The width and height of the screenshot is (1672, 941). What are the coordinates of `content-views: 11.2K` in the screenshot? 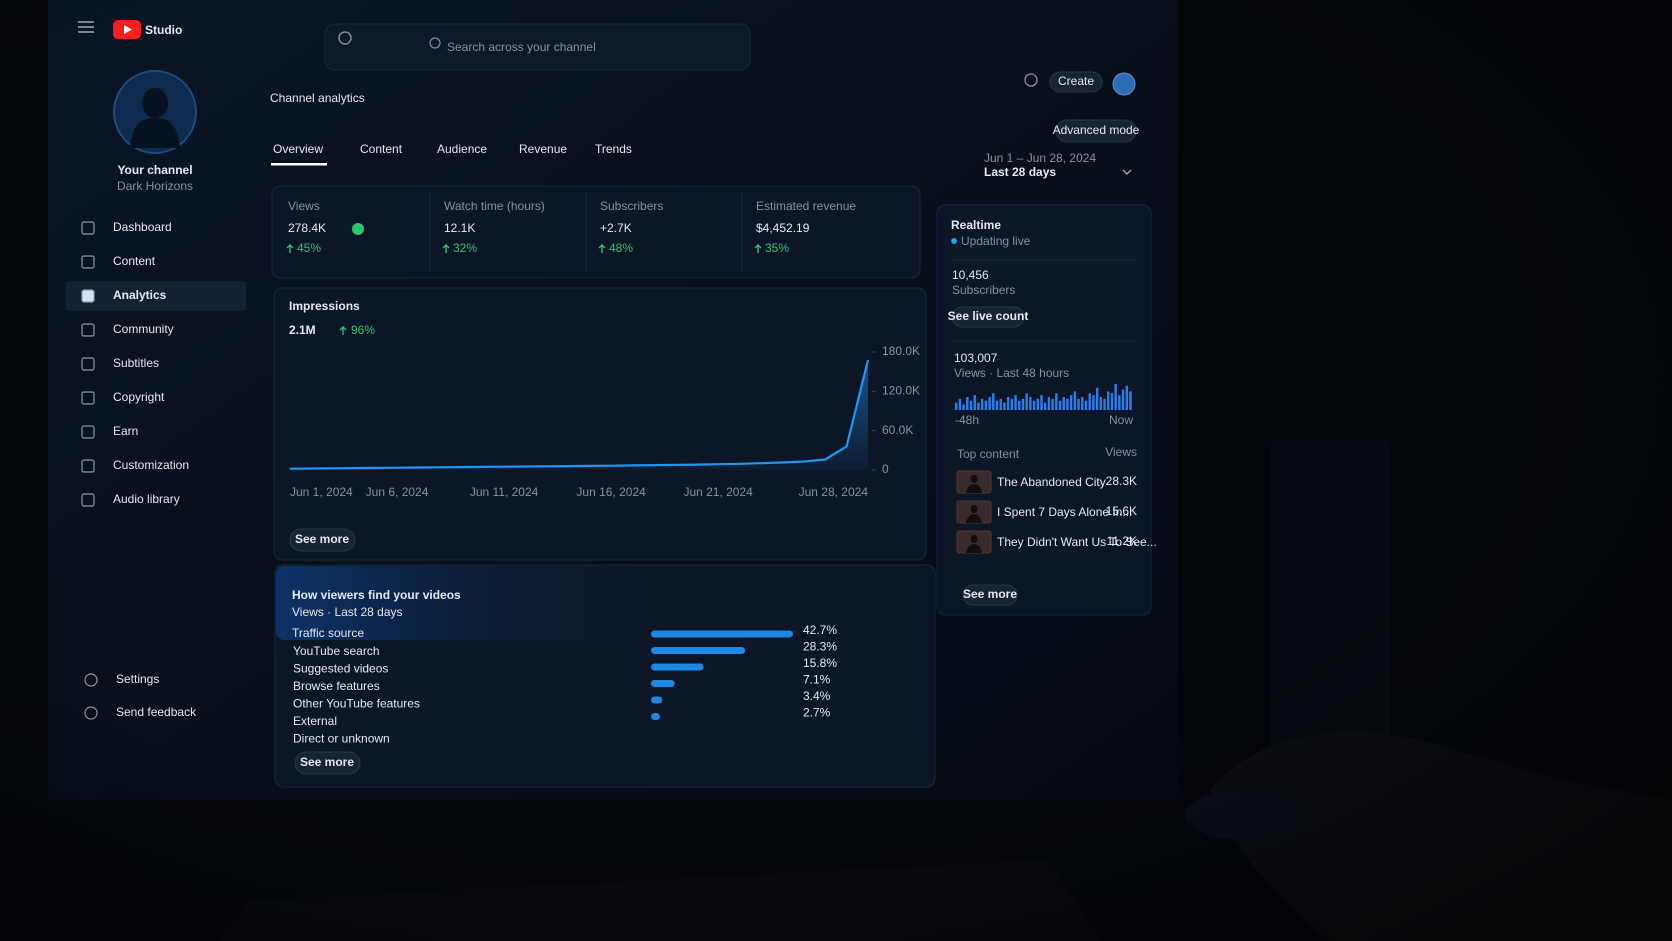 It's located at (1122, 541).